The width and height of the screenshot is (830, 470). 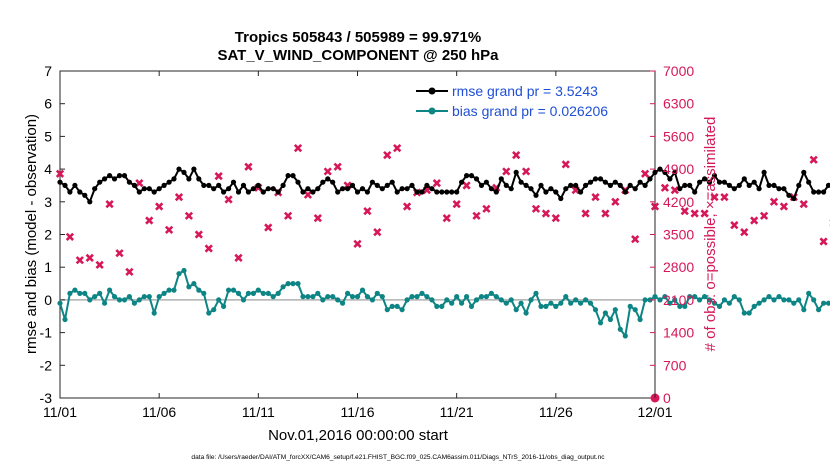 What do you see at coordinates (48, 104) in the screenshot?
I see `y-left-tick-label: 6` at bounding box center [48, 104].